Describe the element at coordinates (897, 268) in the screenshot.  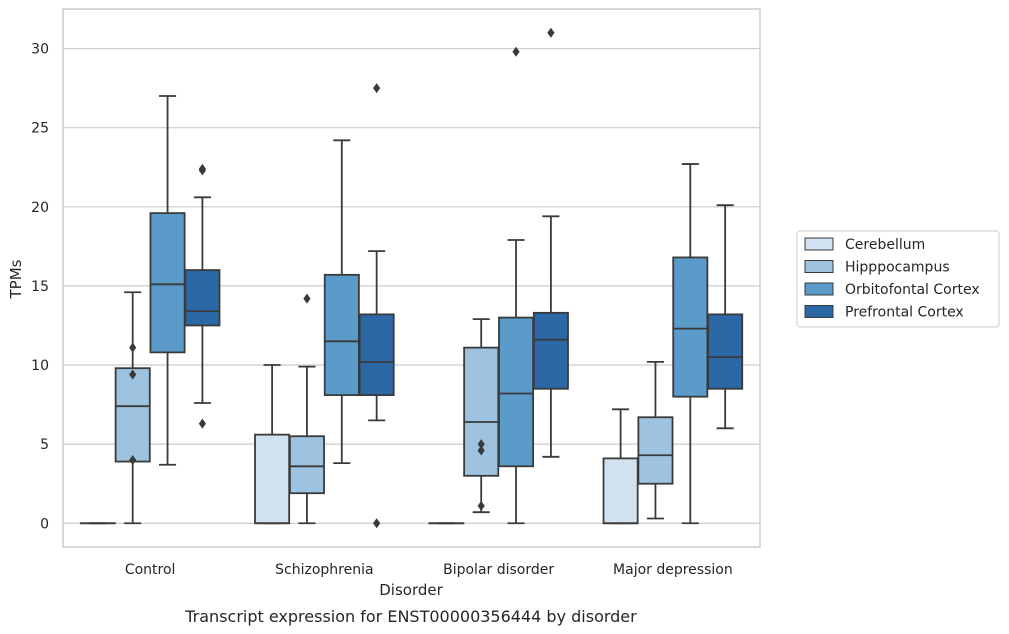
I see `legend-label: Hipppocampus` at that location.